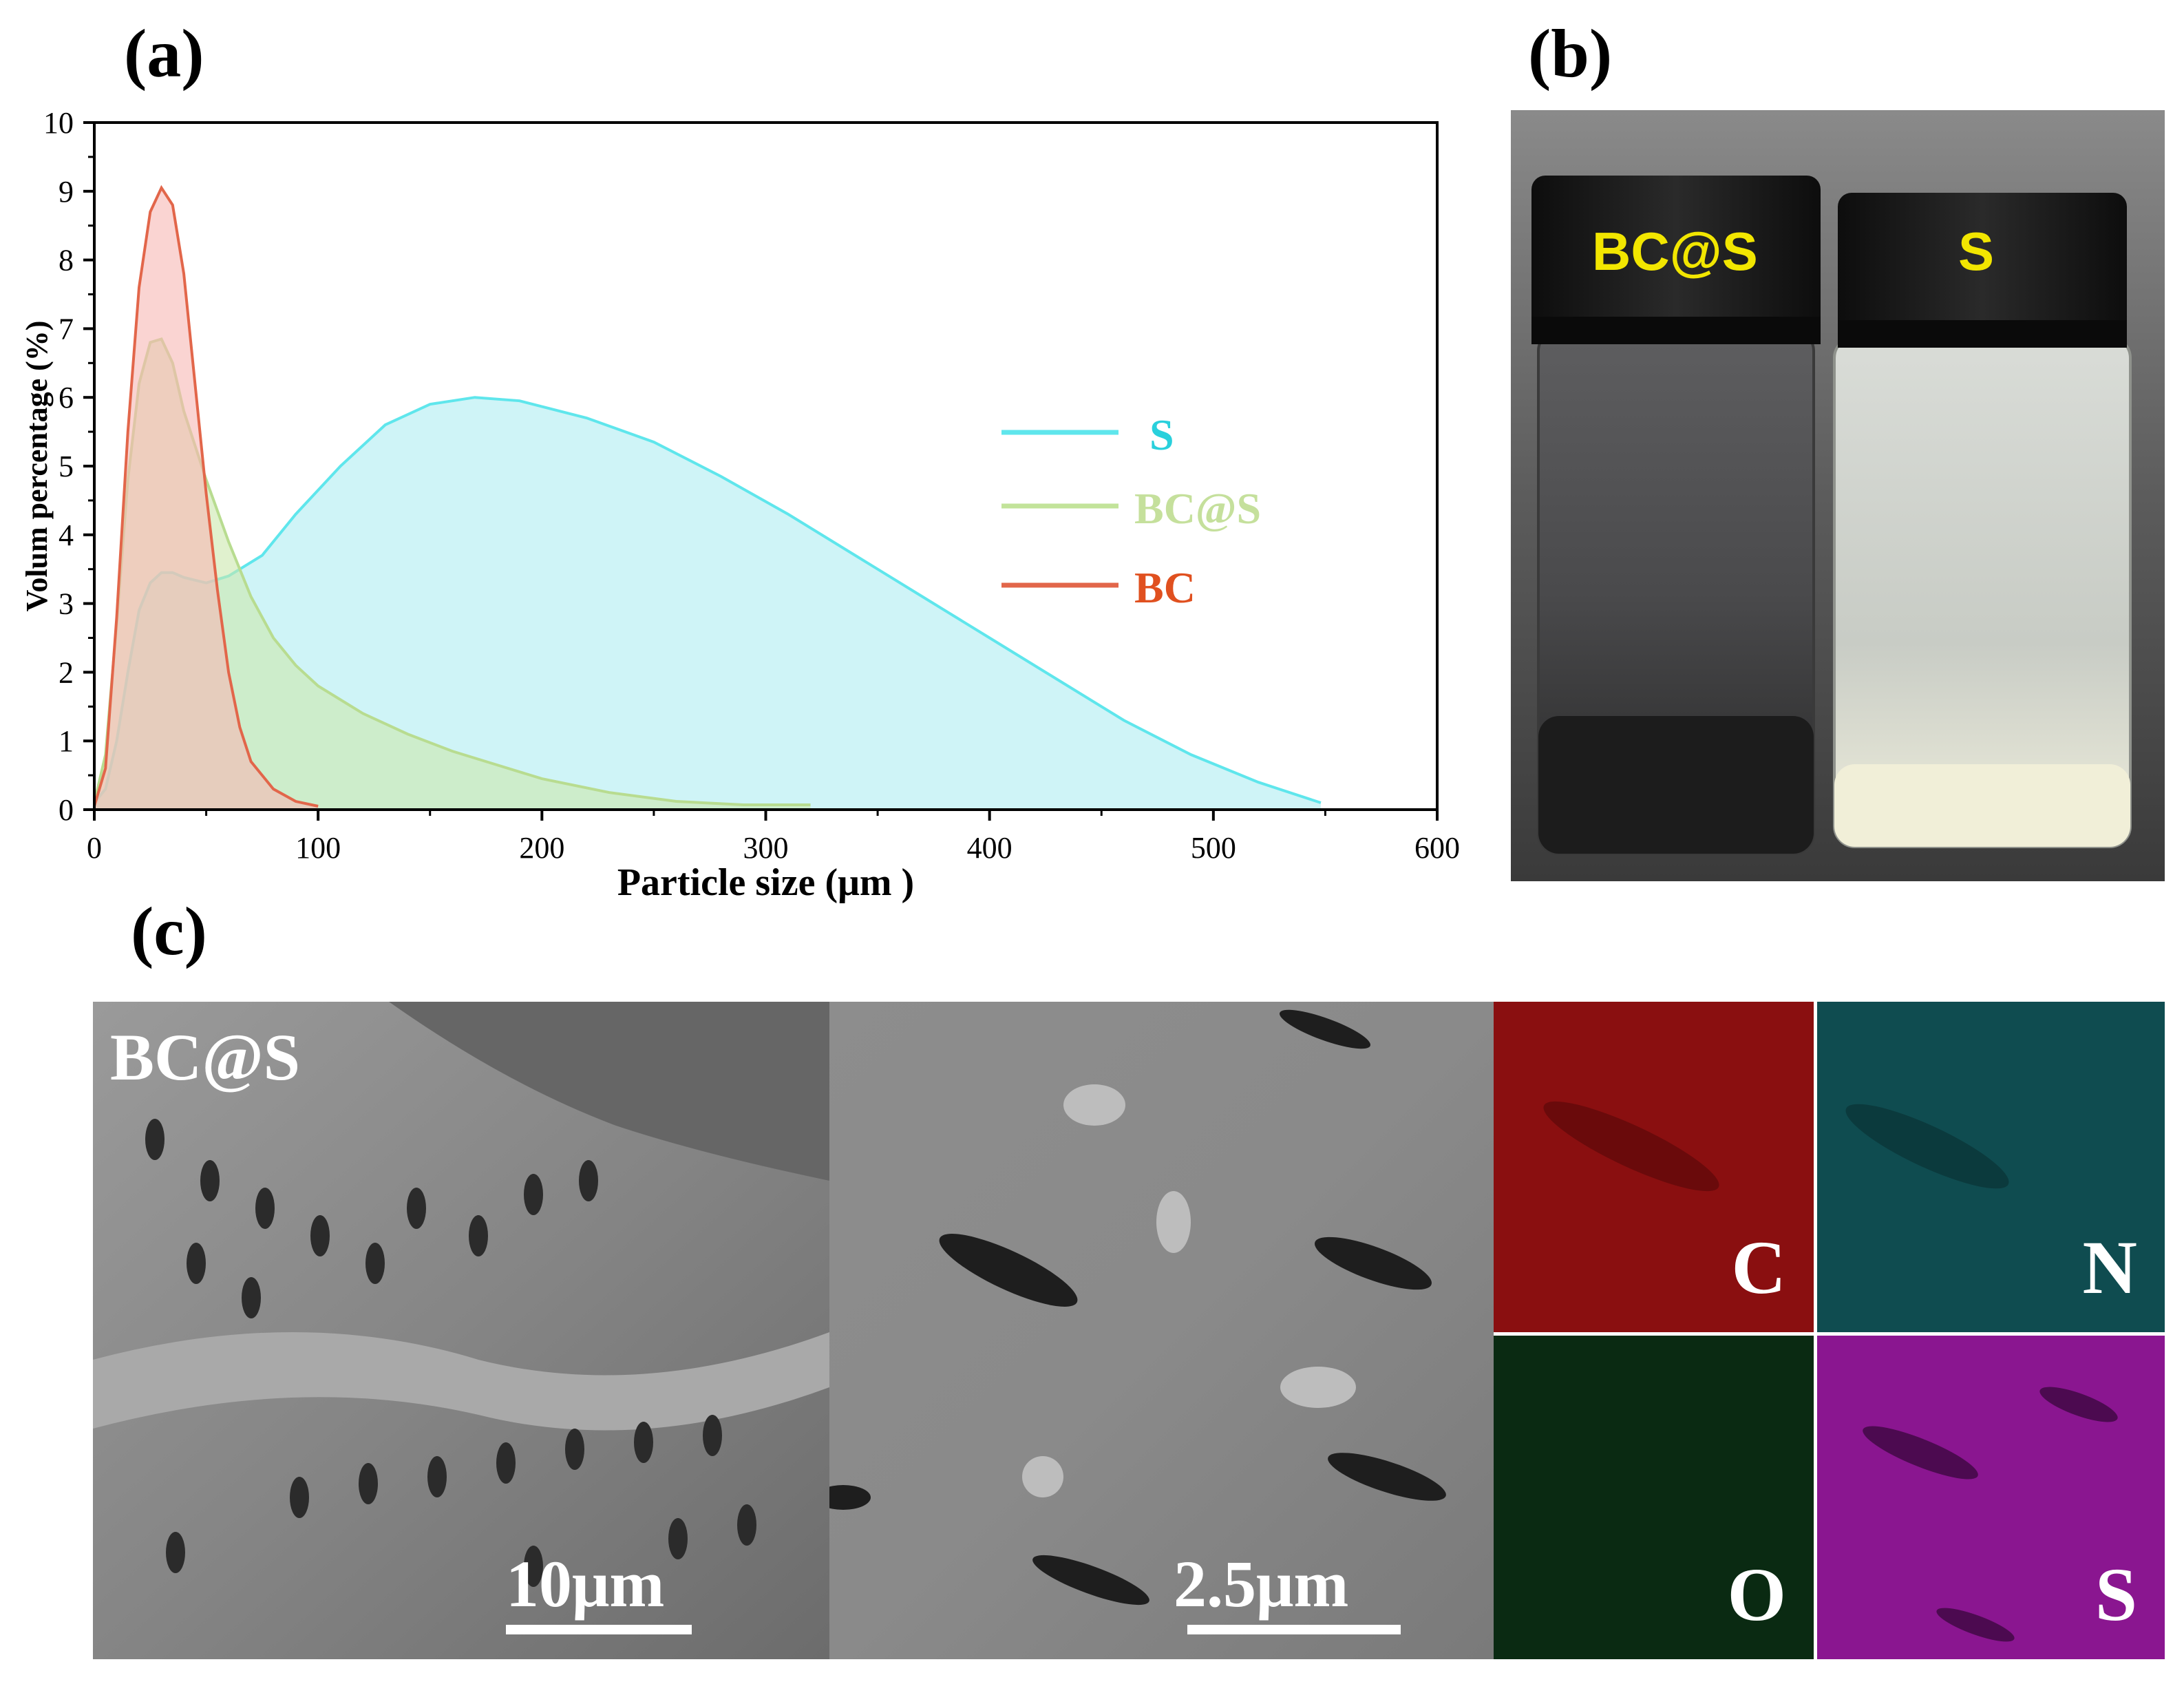  I want to click on vial-cap-label-s: S, so click(1976, 251).